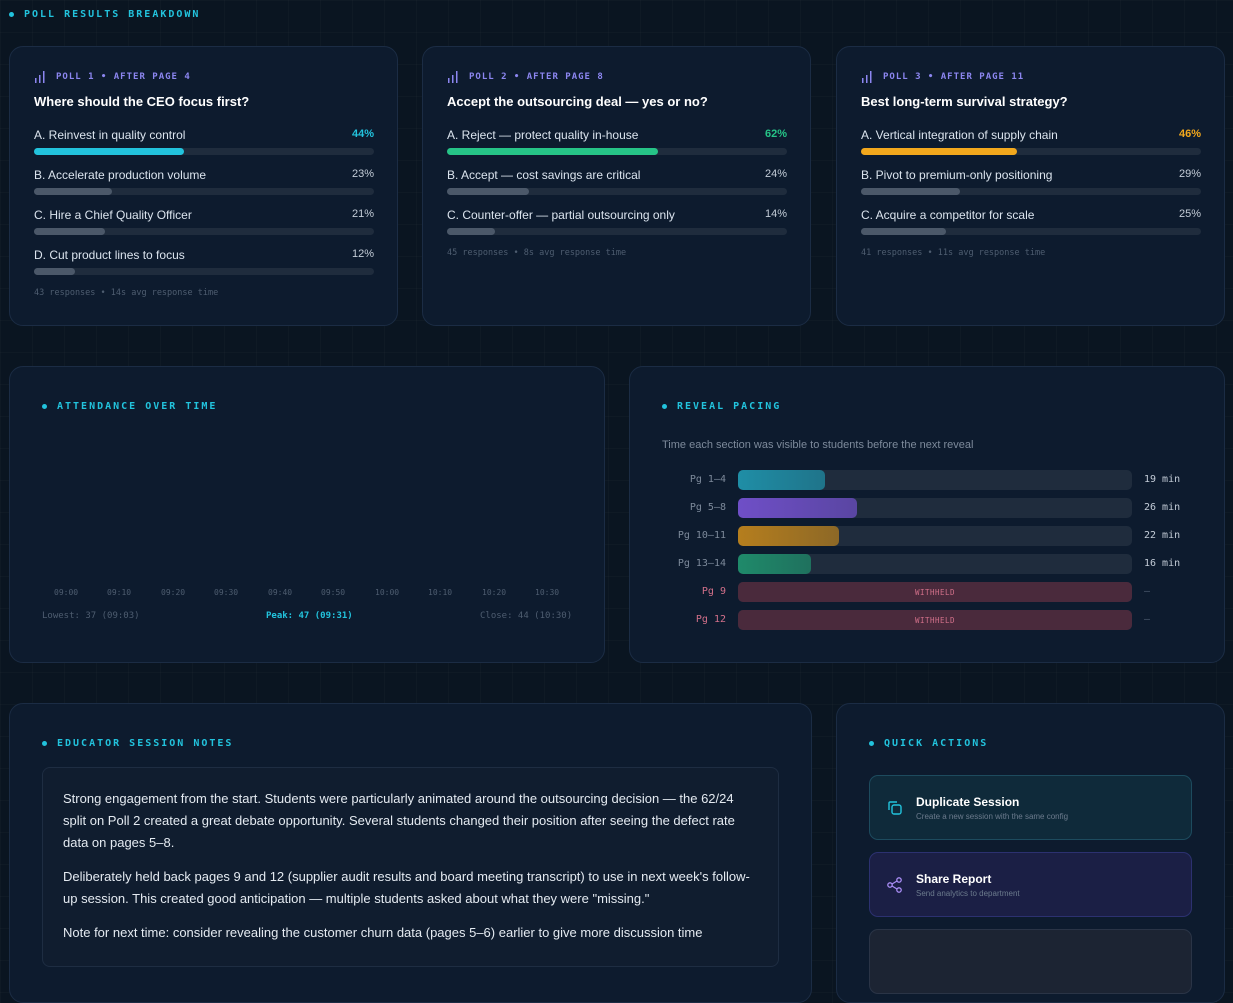  I want to click on pacing-title: REVEAL PACING, so click(721, 406).